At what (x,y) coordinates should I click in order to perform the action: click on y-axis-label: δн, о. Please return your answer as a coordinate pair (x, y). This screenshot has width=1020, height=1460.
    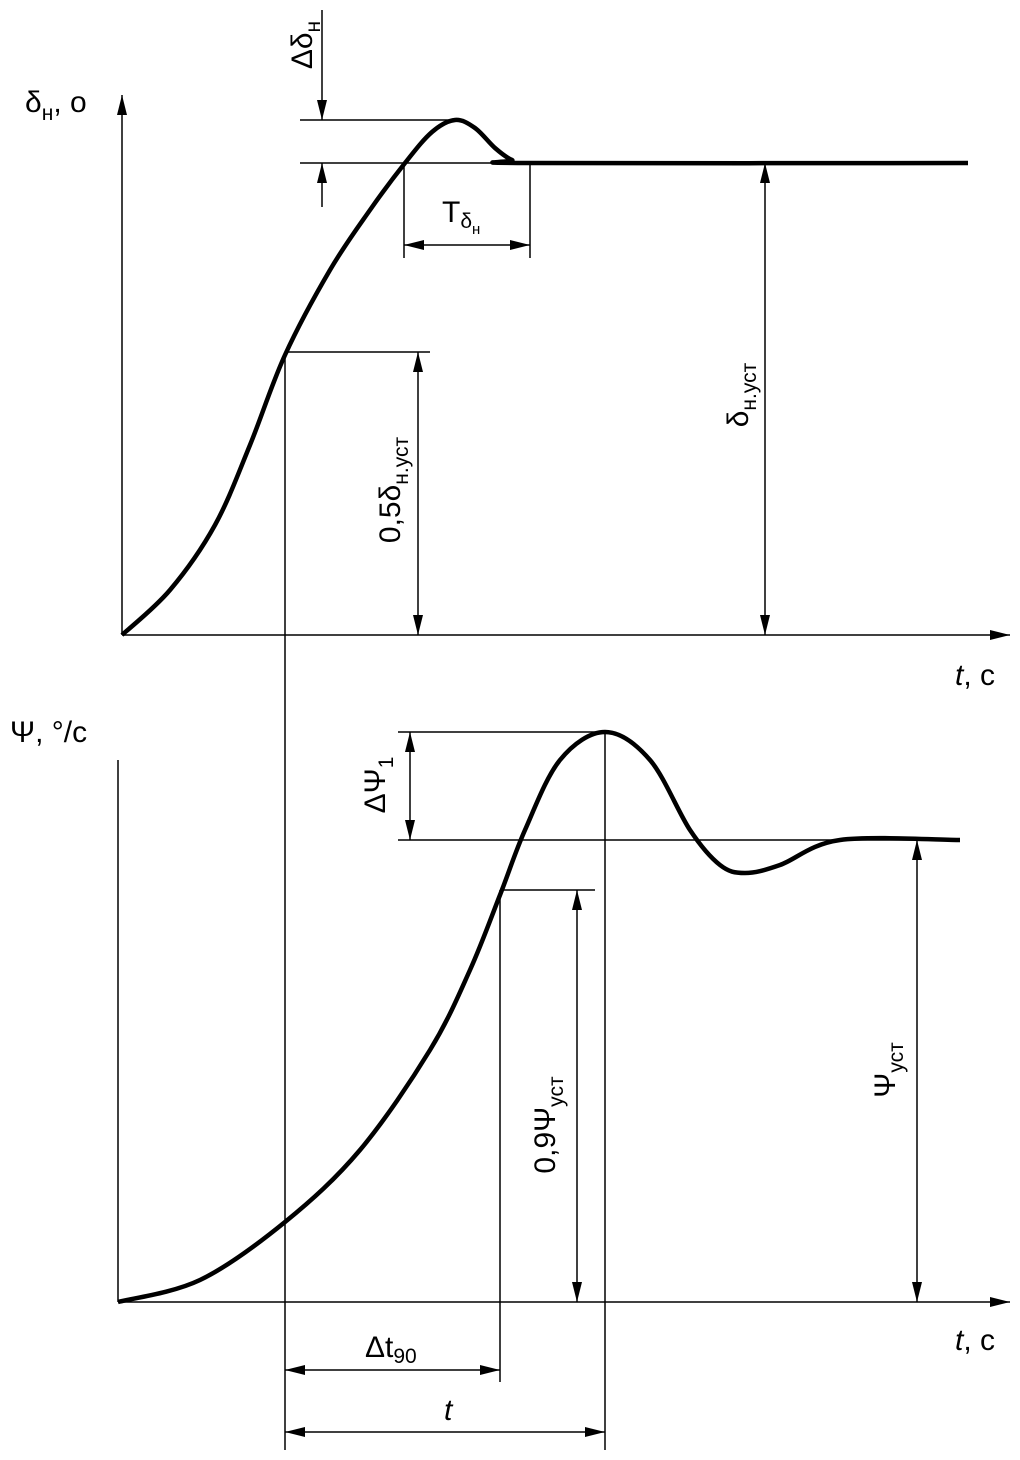
    Looking at the image, I should click on (56, 105).